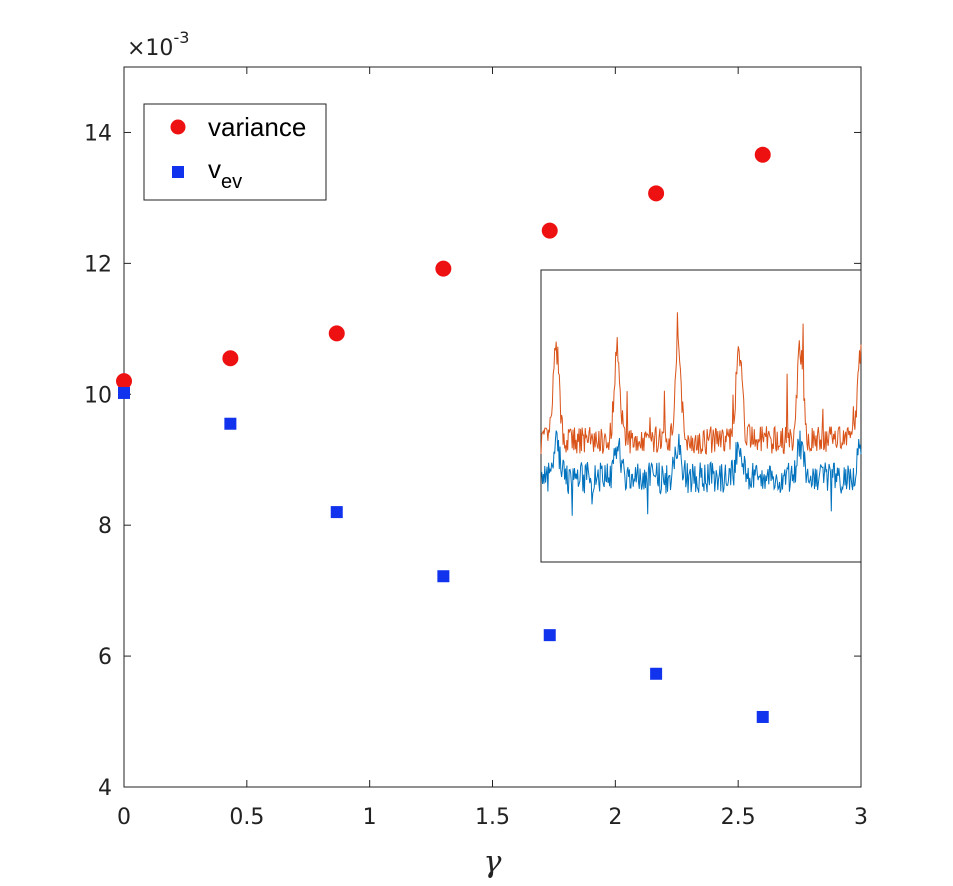 The width and height of the screenshot is (953, 886). I want to click on y-tick-label: 10, so click(98, 395).